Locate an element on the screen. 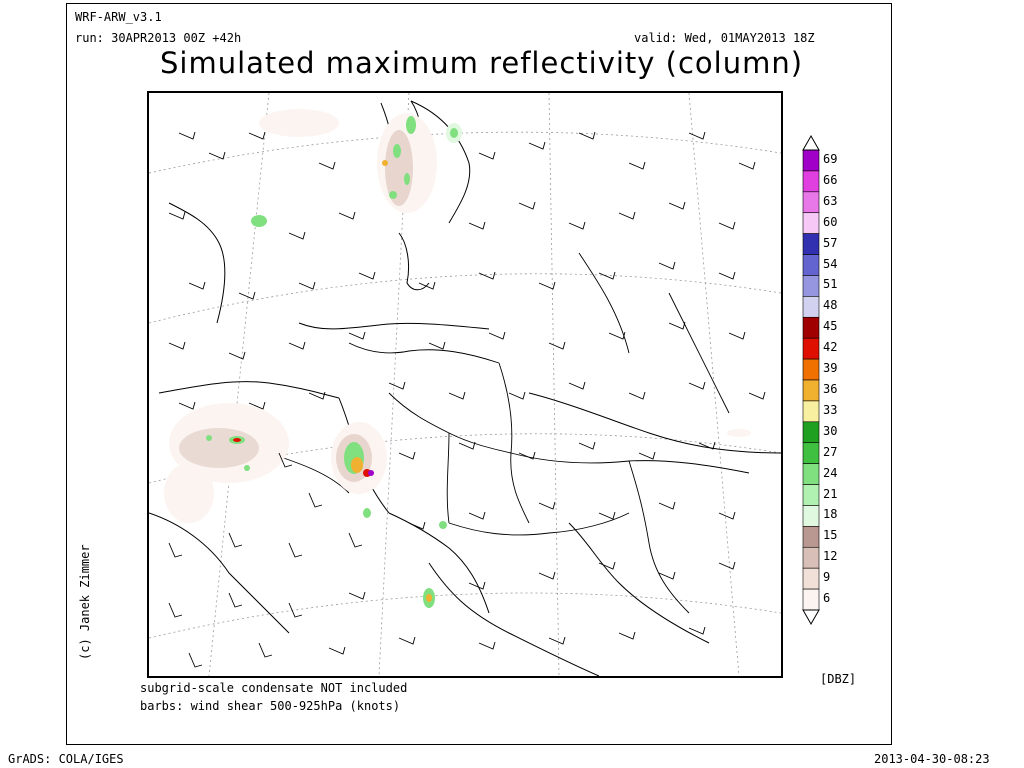 The width and height of the screenshot is (1024, 768). colorbar-label: 30 is located at coordinates (830, 430).